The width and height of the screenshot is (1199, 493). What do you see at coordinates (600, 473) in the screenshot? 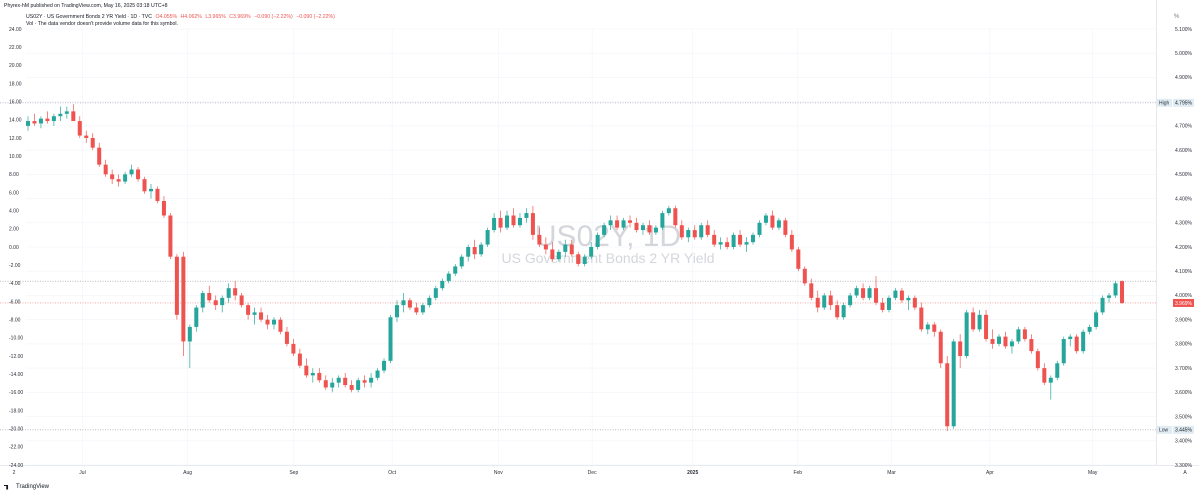
I see `time-axis: Jul Aug Sep Oct Nov Dec 2025 Feb Mar Apr May 2 A` at bounding box center [600, 473].